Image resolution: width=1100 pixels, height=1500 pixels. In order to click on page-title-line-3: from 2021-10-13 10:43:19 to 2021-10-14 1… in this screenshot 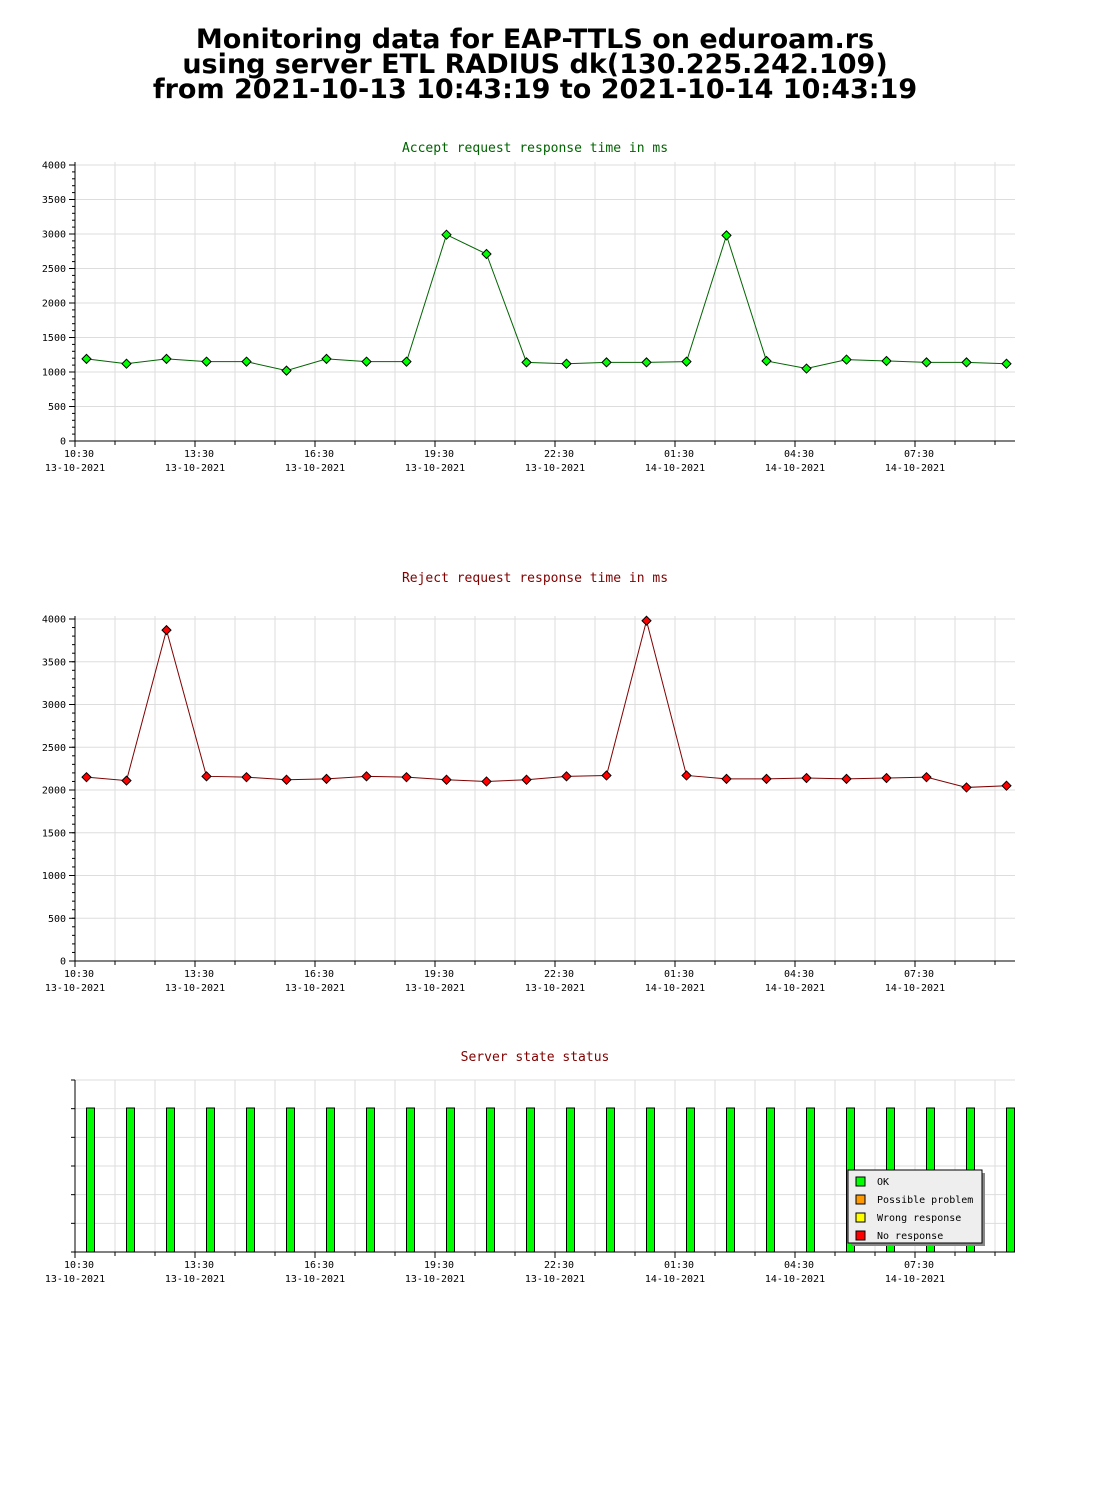, I will do `click(535, 89)`.